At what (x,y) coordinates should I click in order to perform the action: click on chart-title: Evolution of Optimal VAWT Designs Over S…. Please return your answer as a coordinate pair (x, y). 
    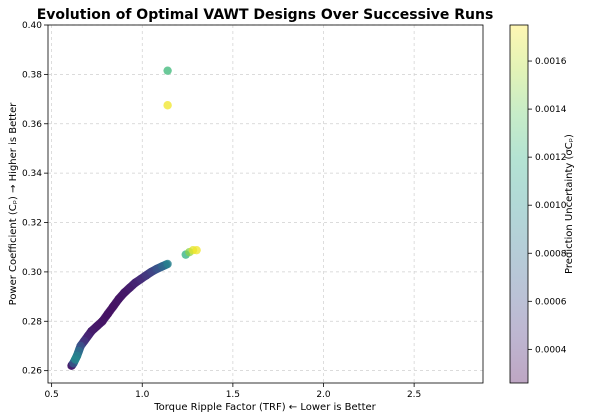
    Looking at the image, I should click on (265, 15).